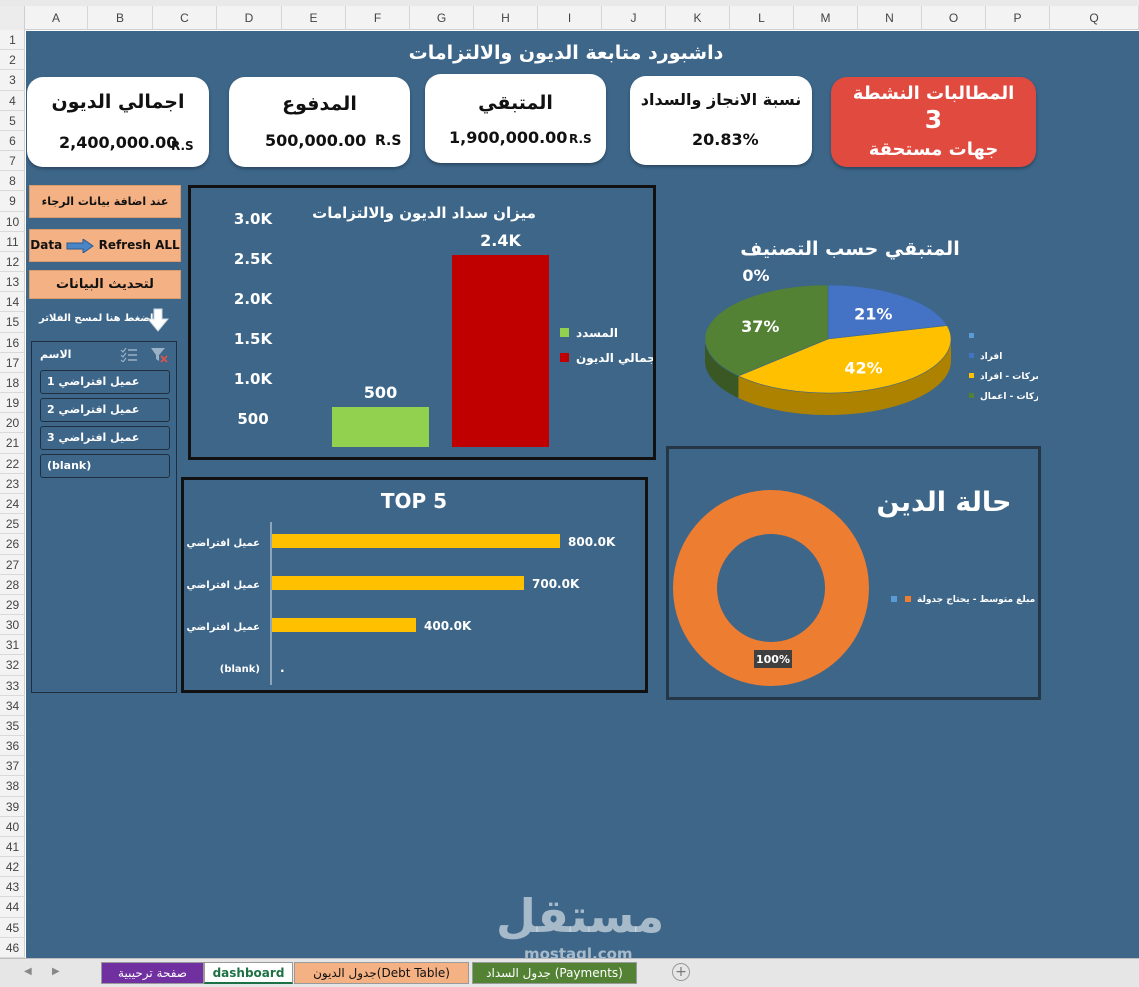 The height and width of the screenshot is (987, 1139). Describe the element at coordinates (314, 18) in the screenshot. I see `column-header-e: E` at that location.